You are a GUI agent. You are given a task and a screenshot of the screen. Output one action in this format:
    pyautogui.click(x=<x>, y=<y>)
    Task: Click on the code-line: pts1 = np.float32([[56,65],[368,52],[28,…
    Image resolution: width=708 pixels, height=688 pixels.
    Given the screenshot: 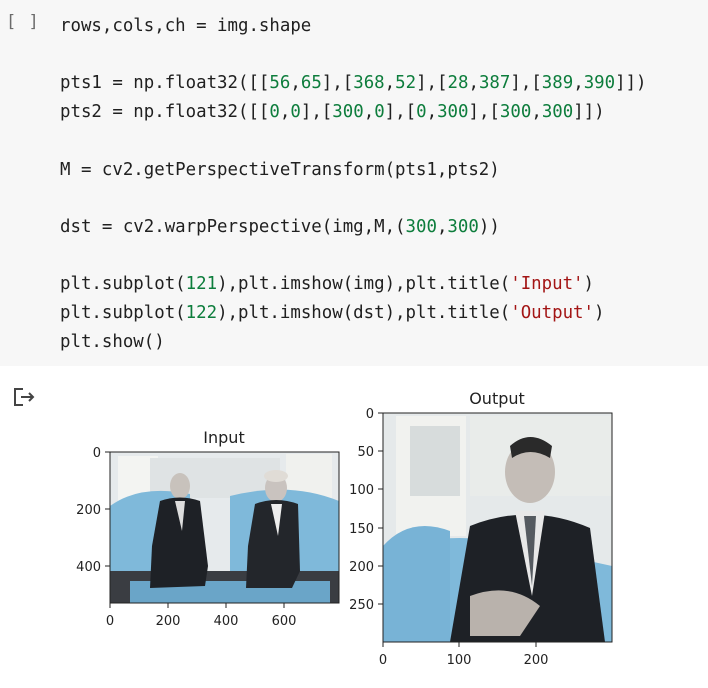 What is the action you would take?
    pyautogui.click(x=353, y=83)
    